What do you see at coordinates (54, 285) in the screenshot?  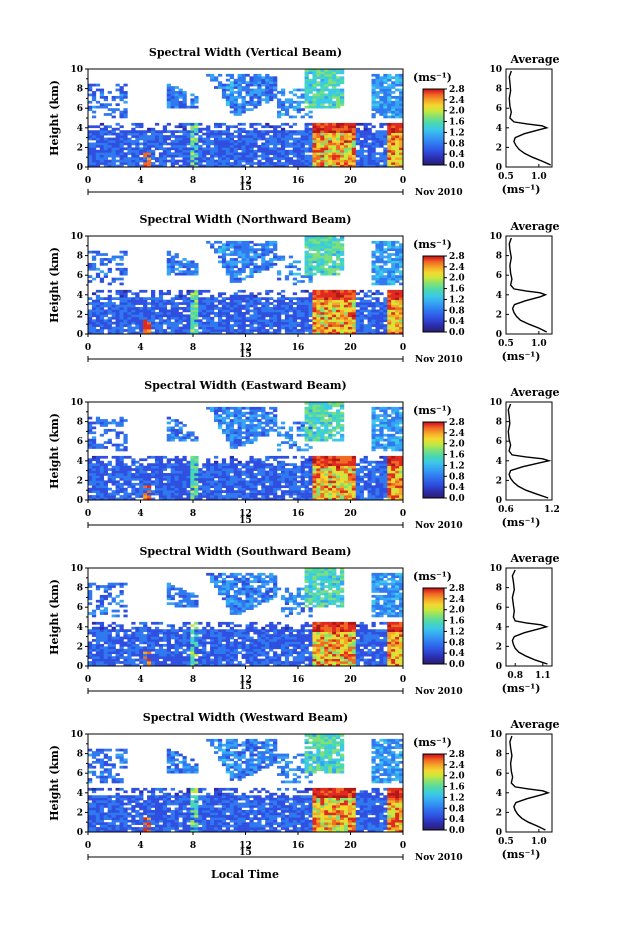 I see `y-axis-label: Height (km)` at bounding box center [54, 285].